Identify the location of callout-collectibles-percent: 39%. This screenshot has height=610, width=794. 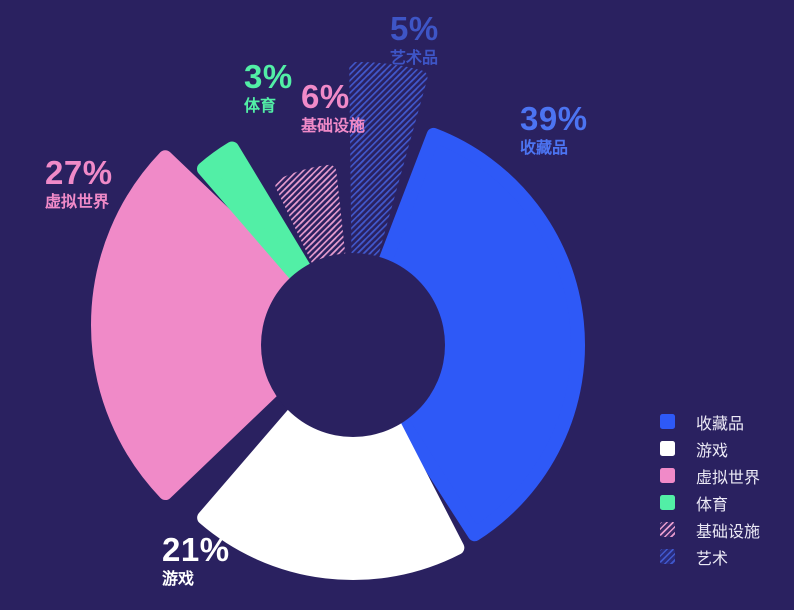
(554, 118).